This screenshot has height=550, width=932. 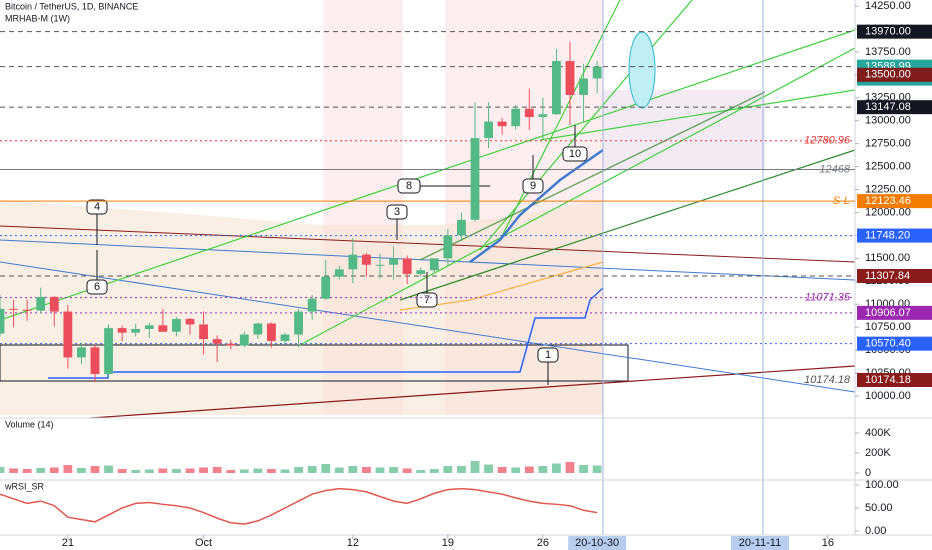 I want to click on price-level-text: 11071.35, so click(x=828, y=298).